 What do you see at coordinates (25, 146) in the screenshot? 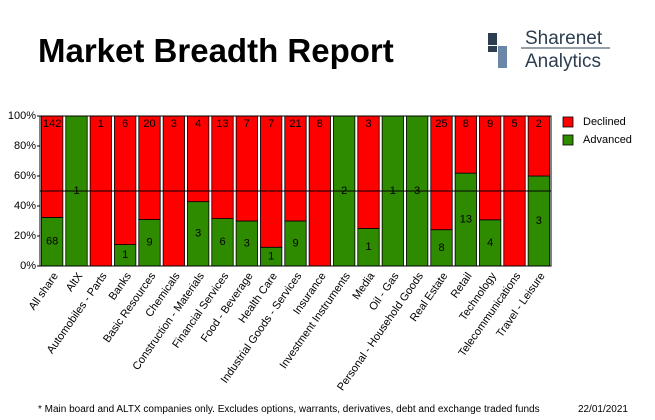
I see `y-tick-label: 80%` at bounding box center [25, 146].